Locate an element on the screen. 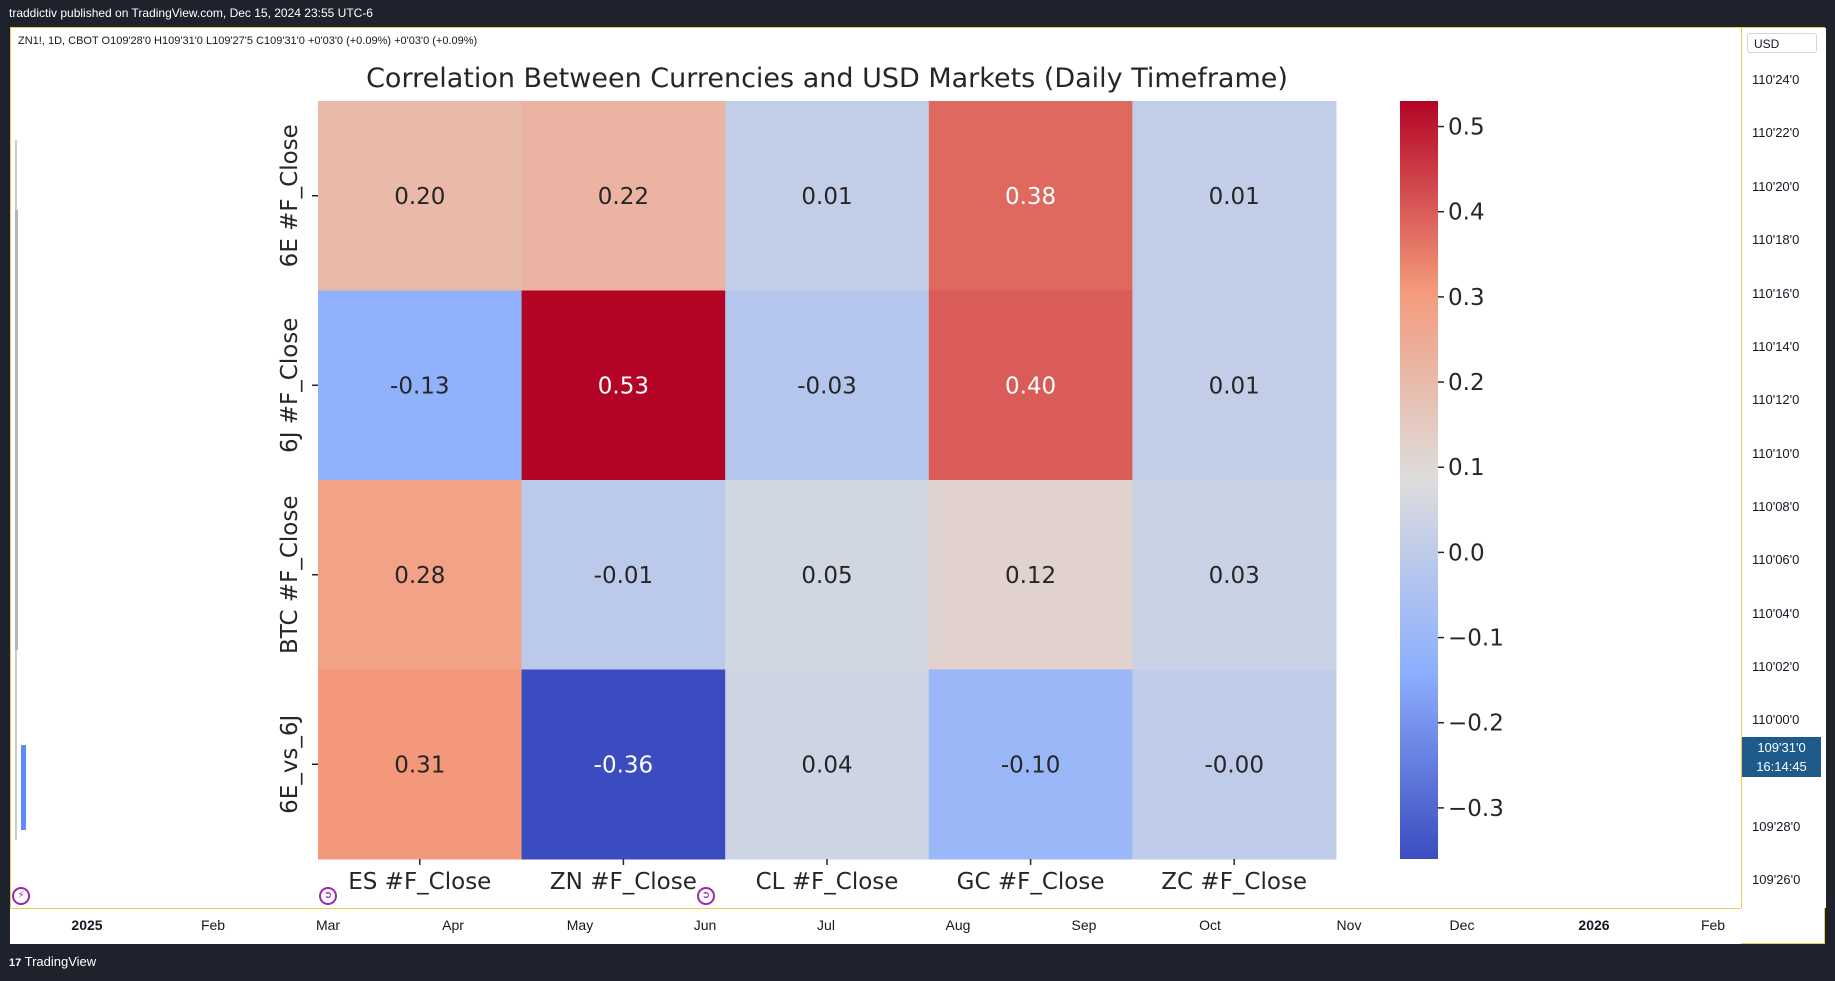 The height and width of the screenshot is (981, 1835). flash-marker-icon: ⚡ is located at coordinates (21, 896).